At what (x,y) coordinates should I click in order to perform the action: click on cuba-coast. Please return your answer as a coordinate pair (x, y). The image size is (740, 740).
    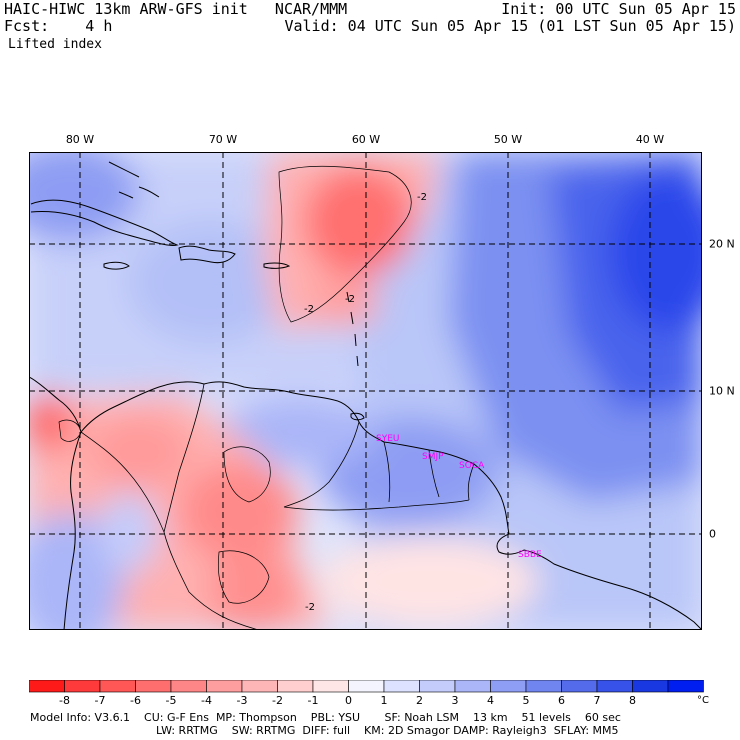
    Looking at the image, I should click on (104, 222).